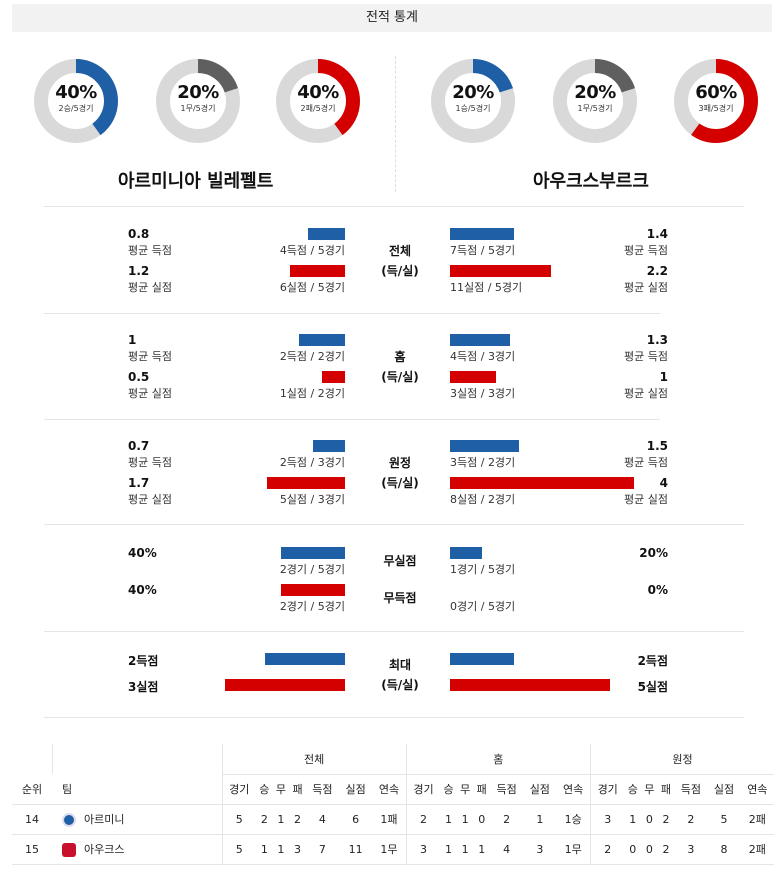 This screenshot has height=881, width=784. I want to click on home-bar-label: 5실점 / 3경기, so click(312, 499).